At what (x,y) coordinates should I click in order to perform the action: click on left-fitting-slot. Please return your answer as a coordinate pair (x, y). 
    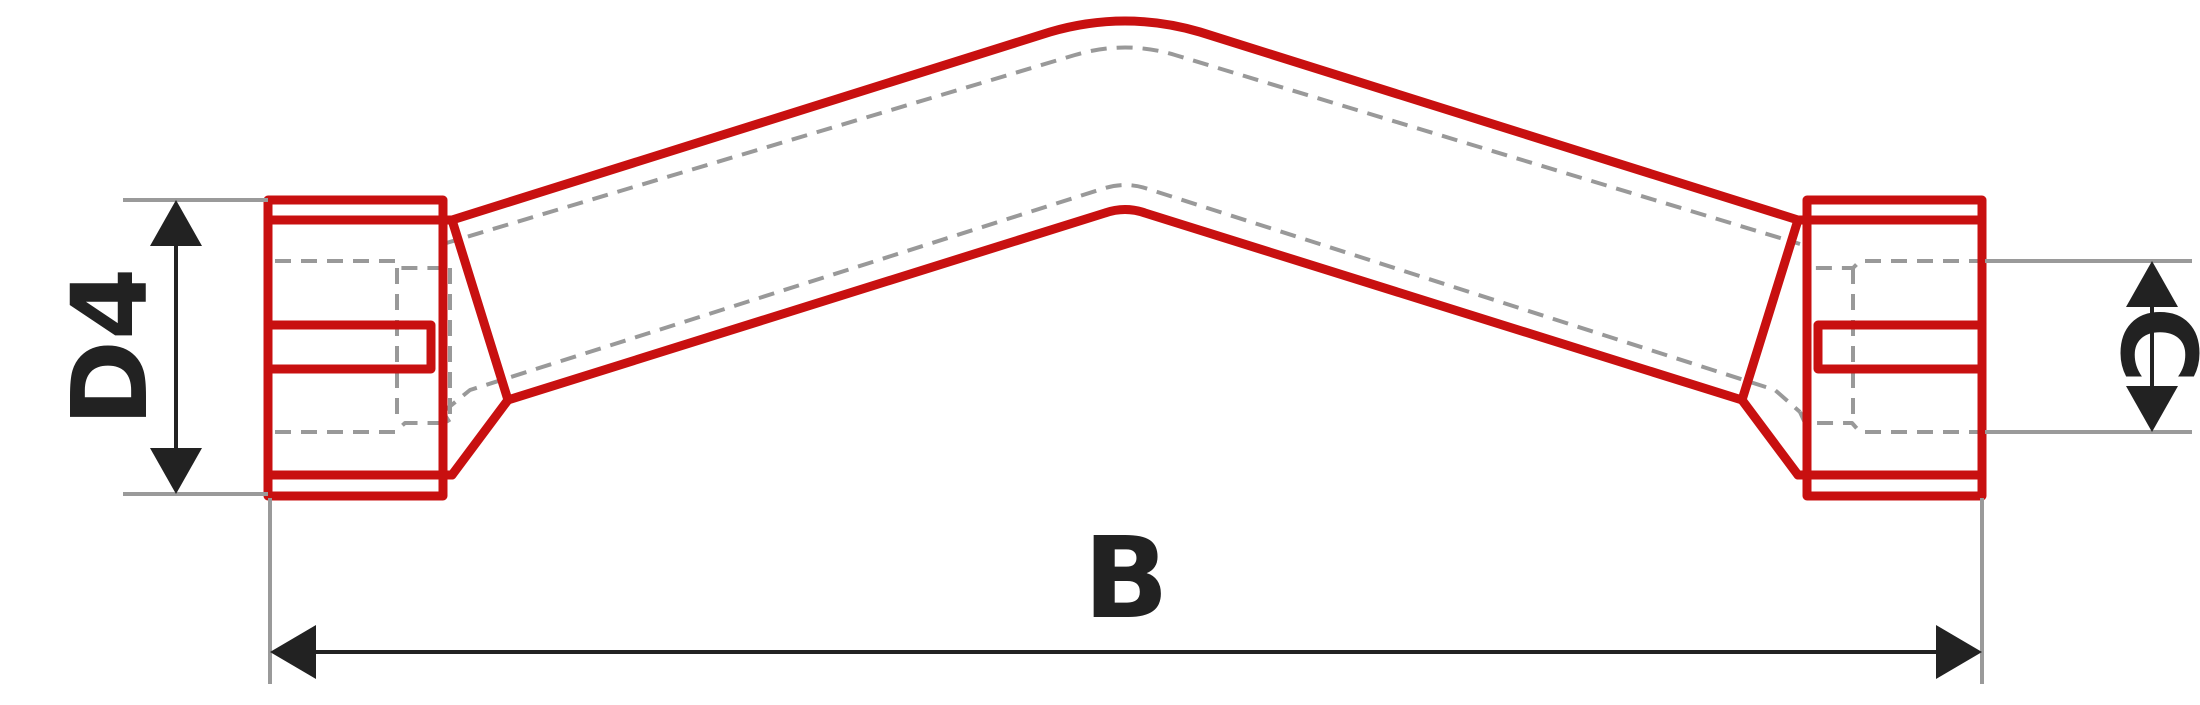
    Looking at the image, I should click on (349, 347).